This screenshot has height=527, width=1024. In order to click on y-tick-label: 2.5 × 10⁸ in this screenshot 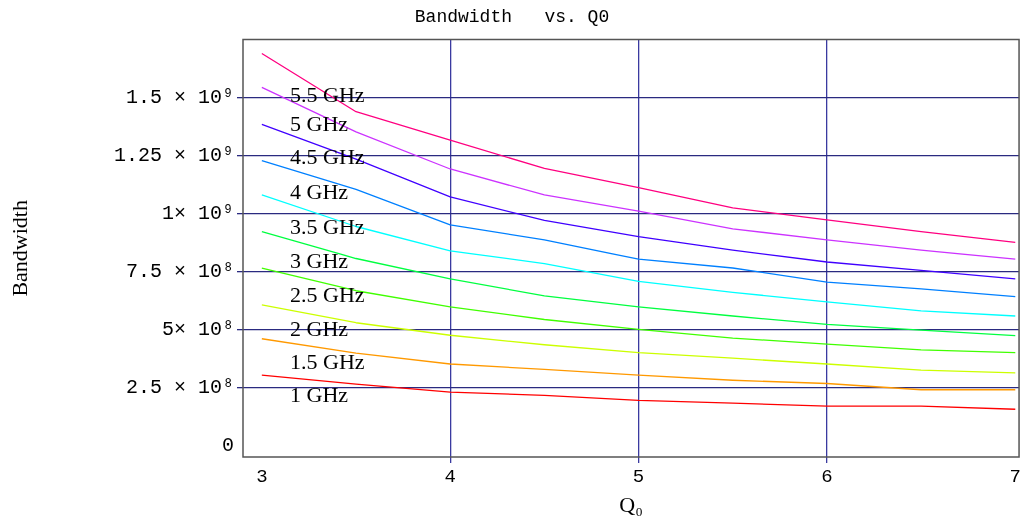, I will do `click(179, 387)`.